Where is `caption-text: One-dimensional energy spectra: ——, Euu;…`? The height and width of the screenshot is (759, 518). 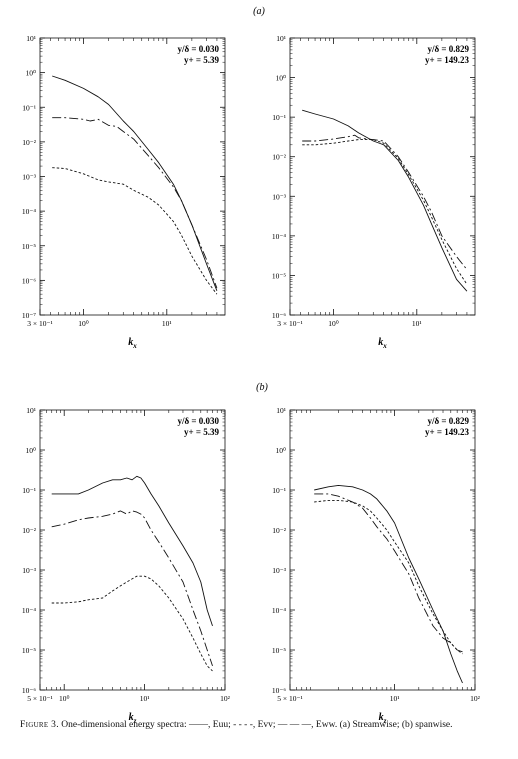 caption-text: One-dimensional energy spectra: ——, Euu;… is located at coordinates (256, 725).